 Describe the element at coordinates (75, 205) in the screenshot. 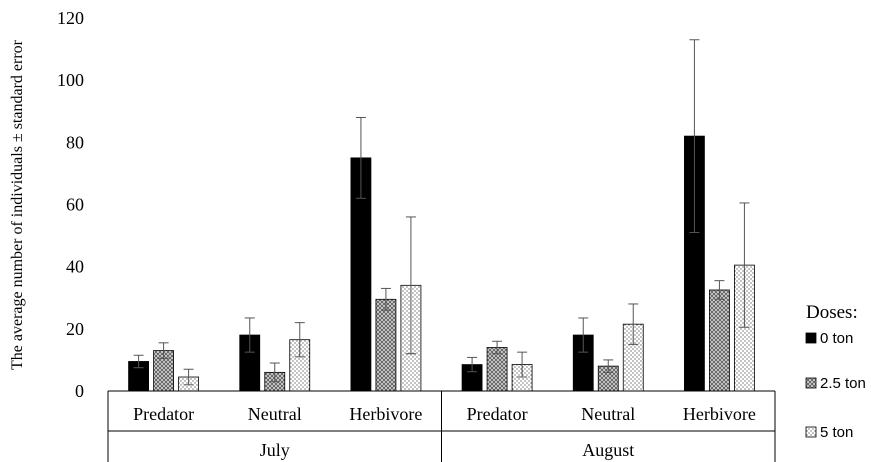

I see `y-tick-label: 60` at that location.